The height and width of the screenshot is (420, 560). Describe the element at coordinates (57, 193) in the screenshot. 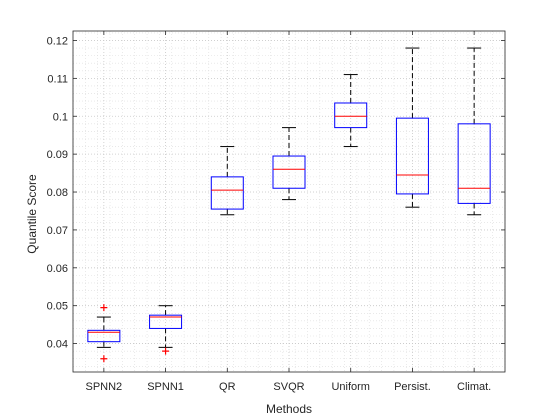

I see `y-tick-label: 0.08` at that location.